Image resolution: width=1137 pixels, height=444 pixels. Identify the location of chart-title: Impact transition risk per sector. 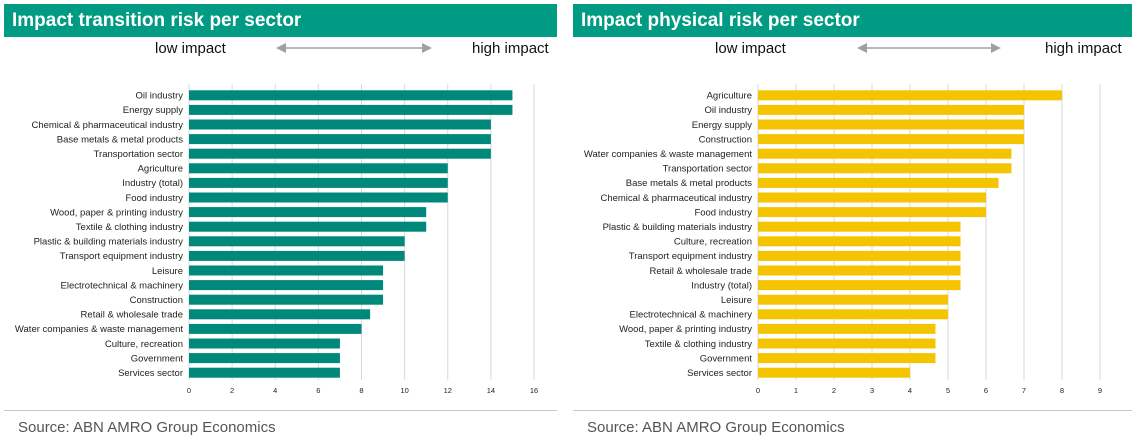
(280, 20).